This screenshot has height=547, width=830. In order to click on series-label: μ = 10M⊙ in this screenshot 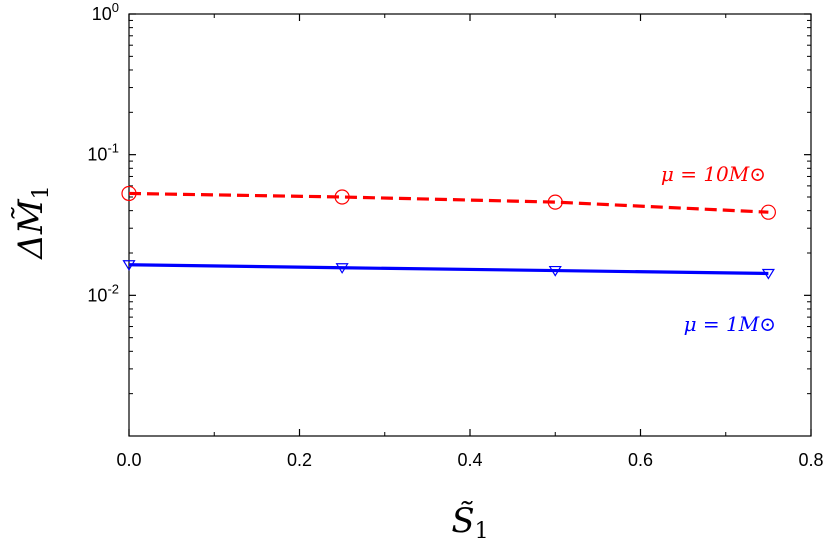, I will do `click(713, 174)`.